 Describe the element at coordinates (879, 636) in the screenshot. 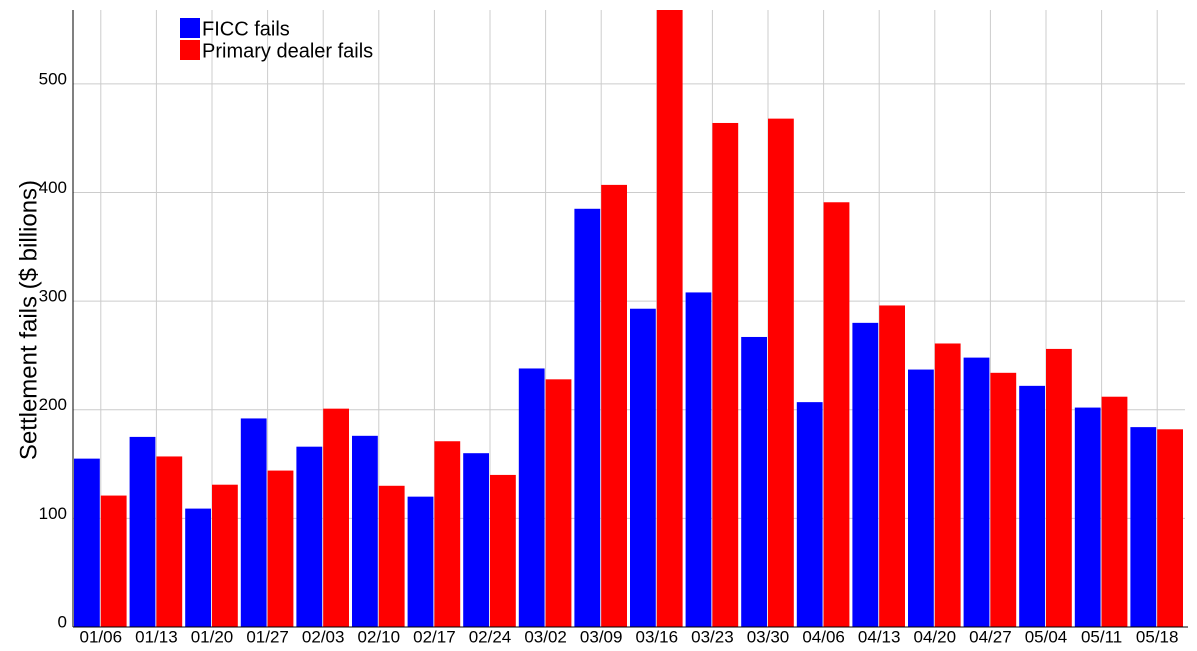

I see `x-tick-label: 04/13` at that location.